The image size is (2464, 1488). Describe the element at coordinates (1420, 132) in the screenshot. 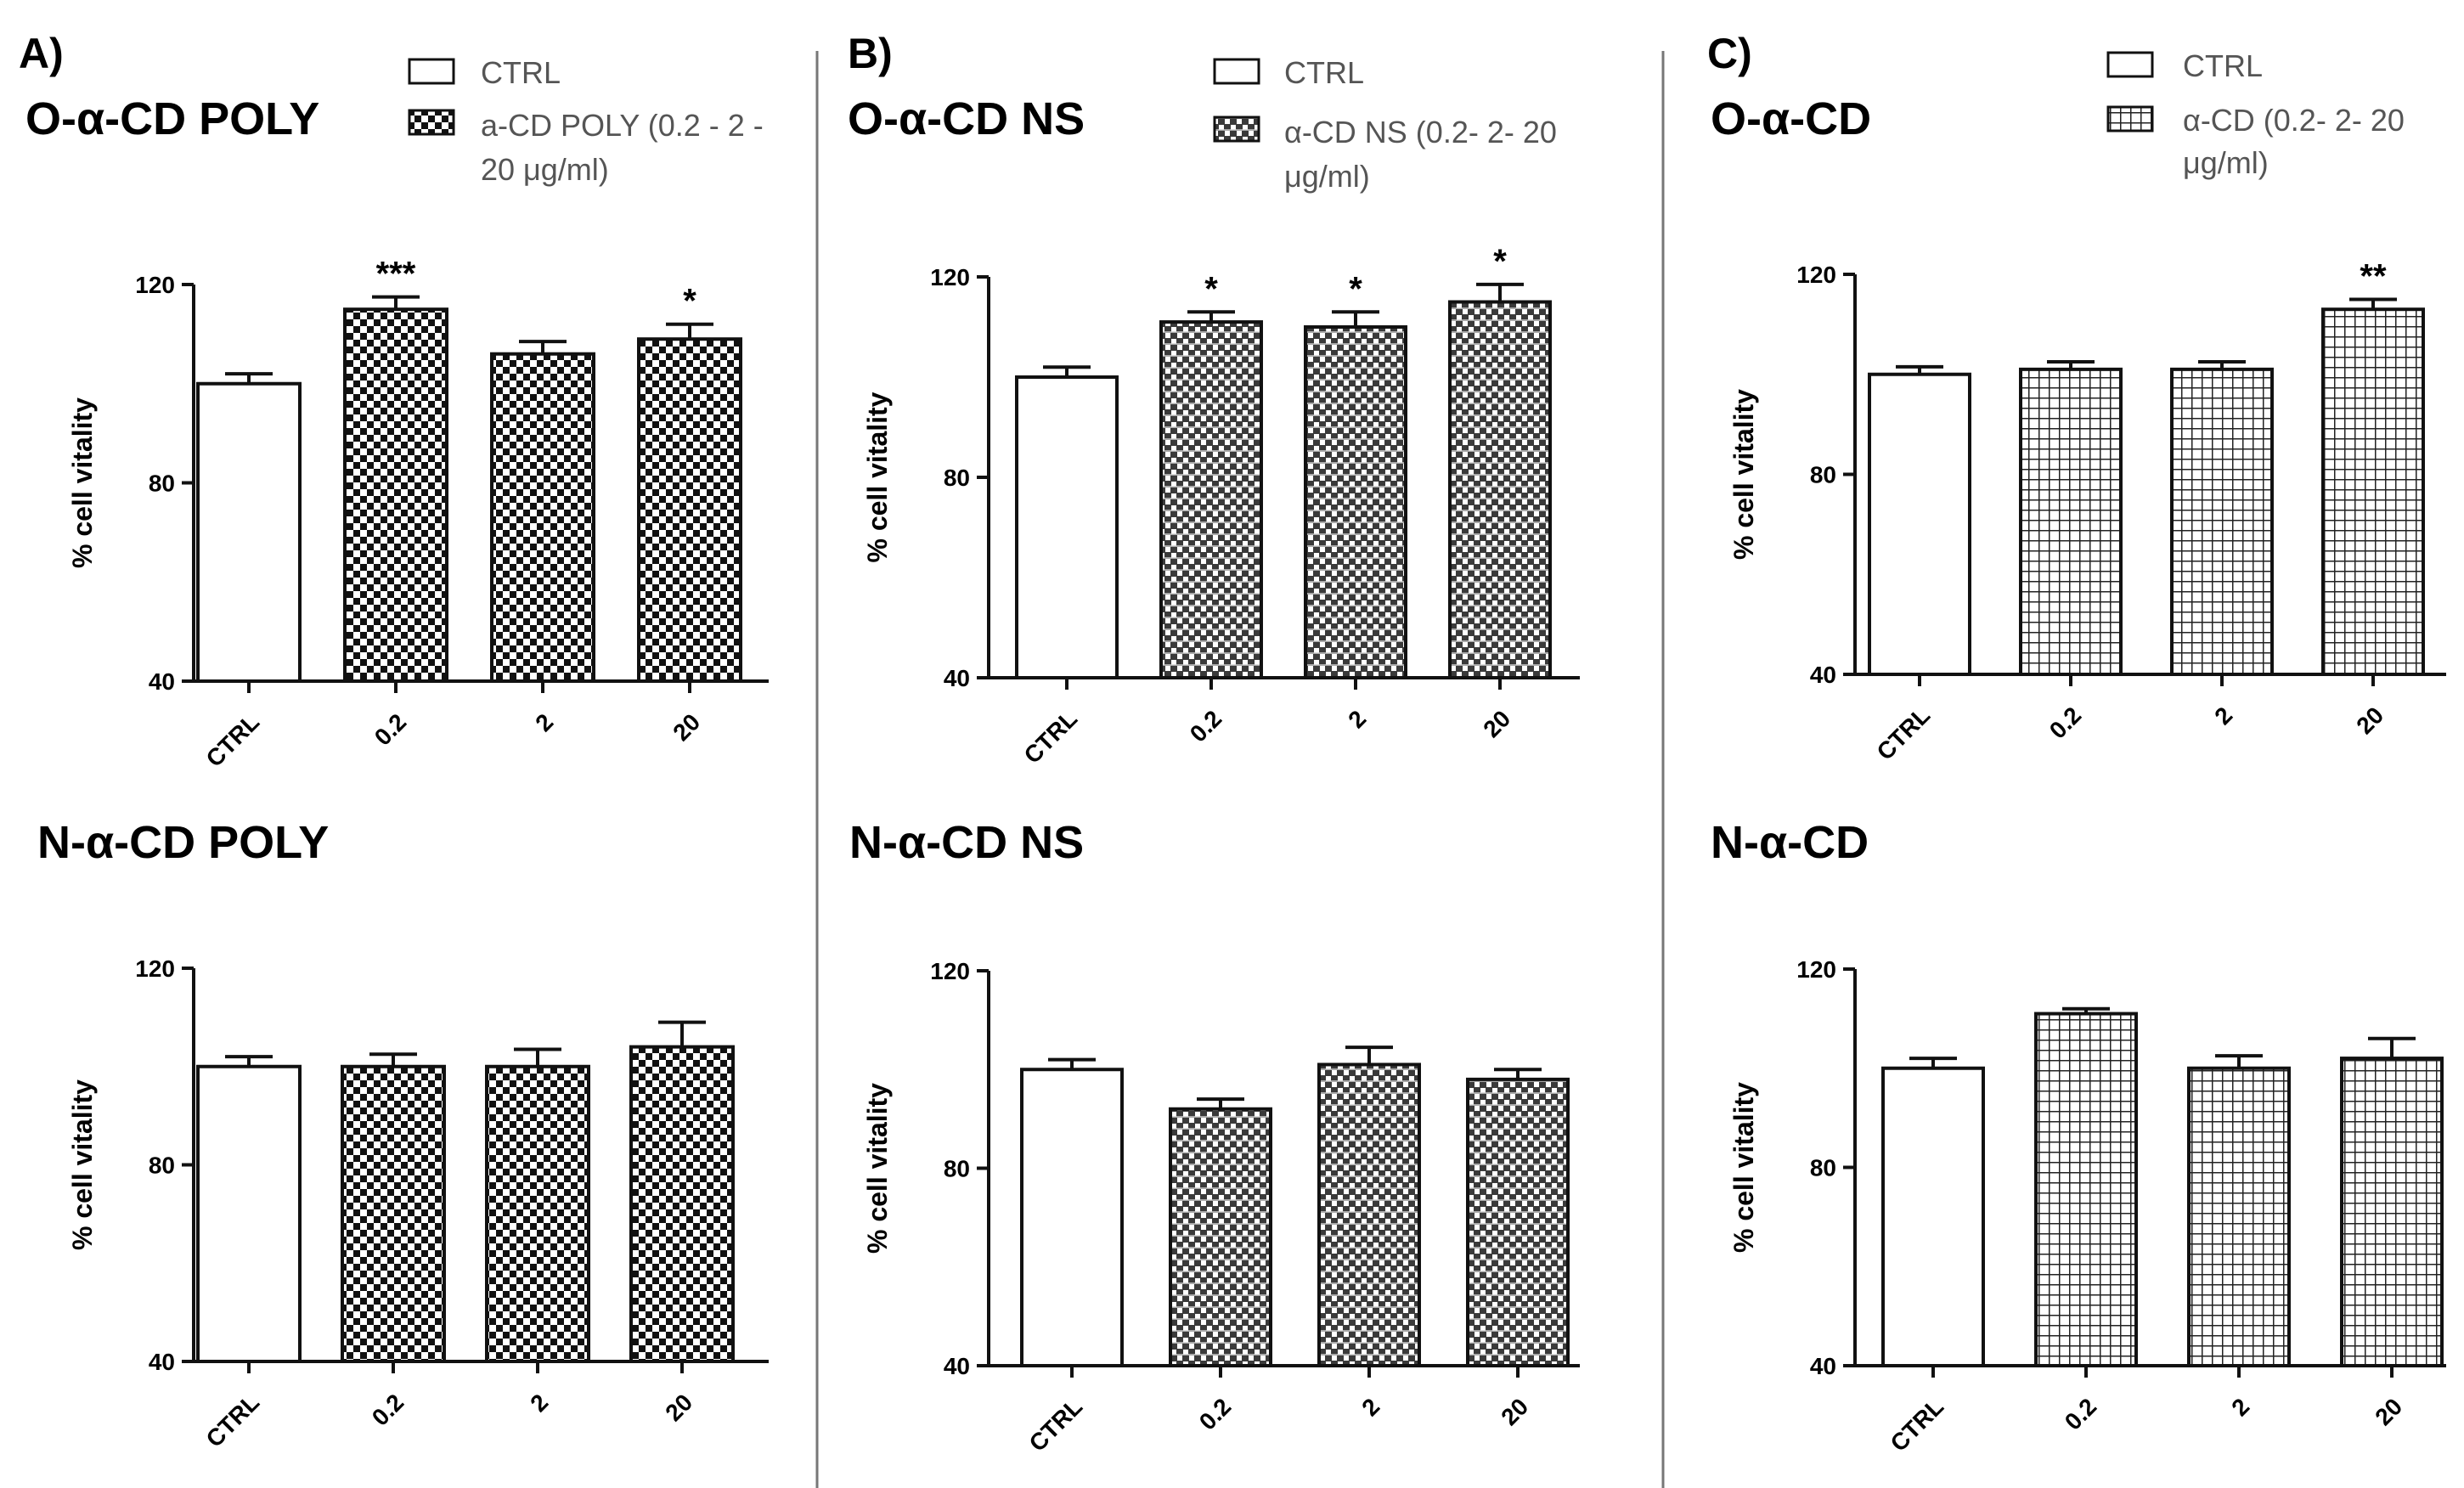

I see `legend-label-treated: α-CD NS (0.2- 2- 20` at that location.